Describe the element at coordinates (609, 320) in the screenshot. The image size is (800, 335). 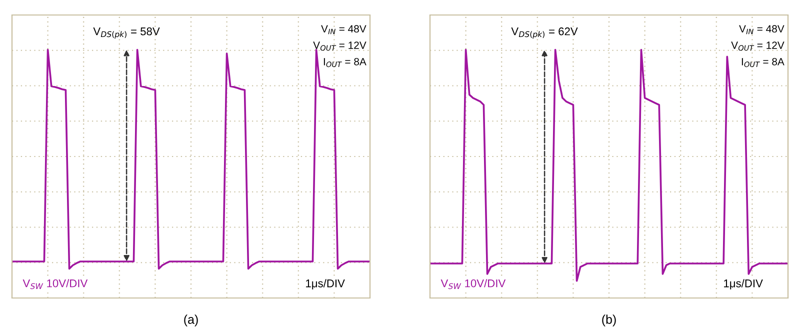
I see `x-axis-title: (b)` at that location.